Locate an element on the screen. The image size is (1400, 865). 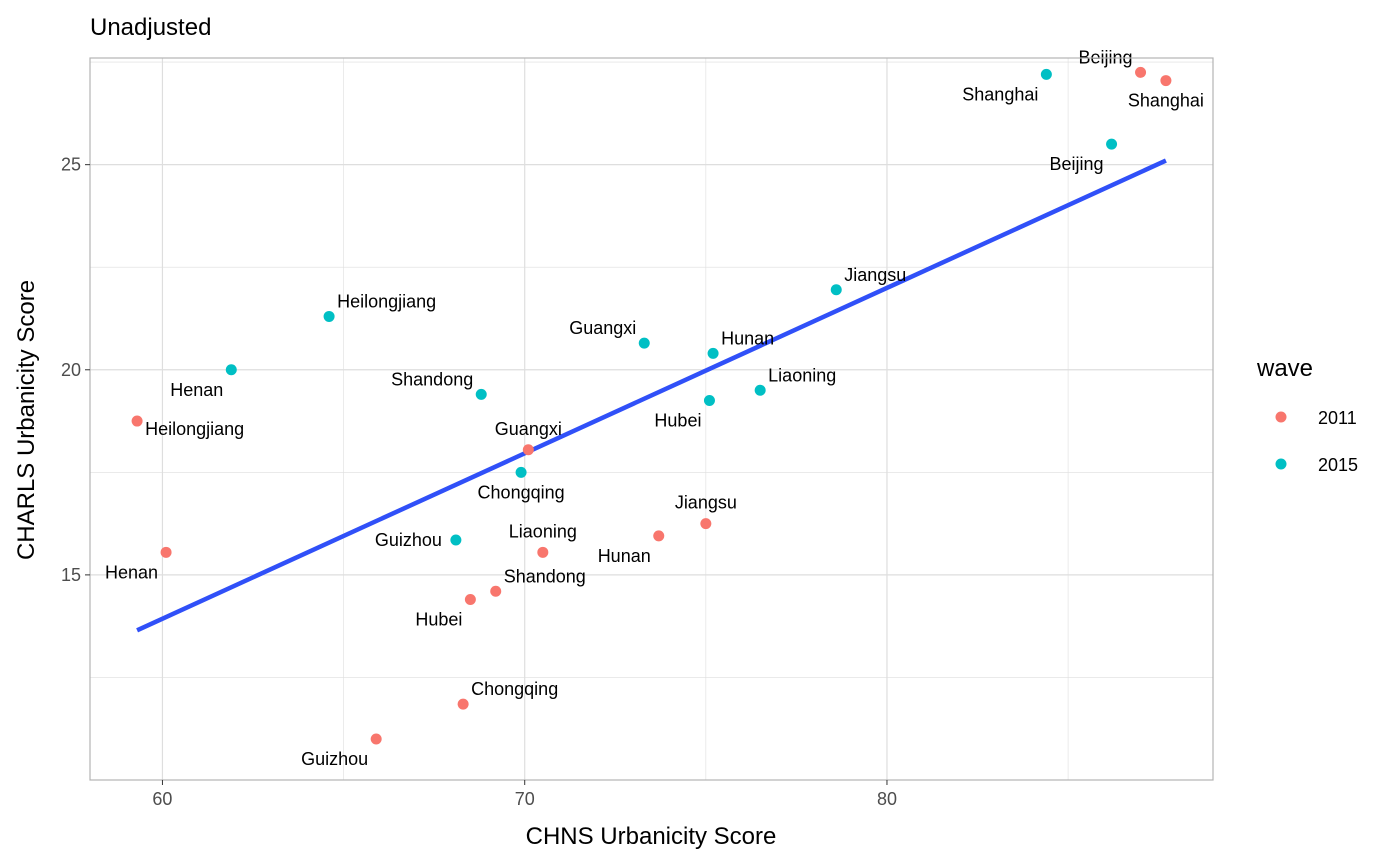
y-tick-label: 25 is located at coordinates (71, 165).